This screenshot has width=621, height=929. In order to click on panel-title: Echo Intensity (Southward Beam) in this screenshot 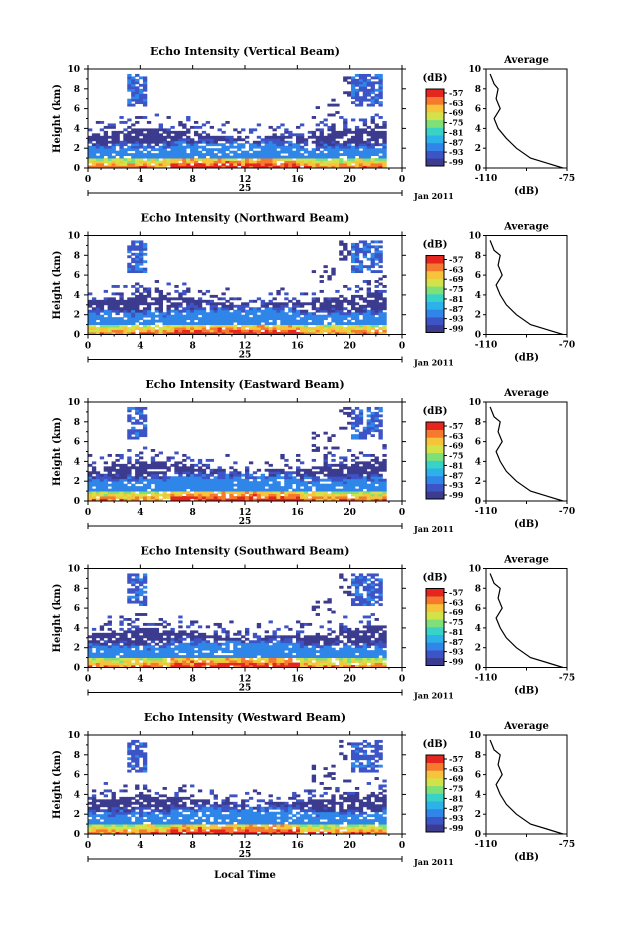, I will do `click(245, 551)`.